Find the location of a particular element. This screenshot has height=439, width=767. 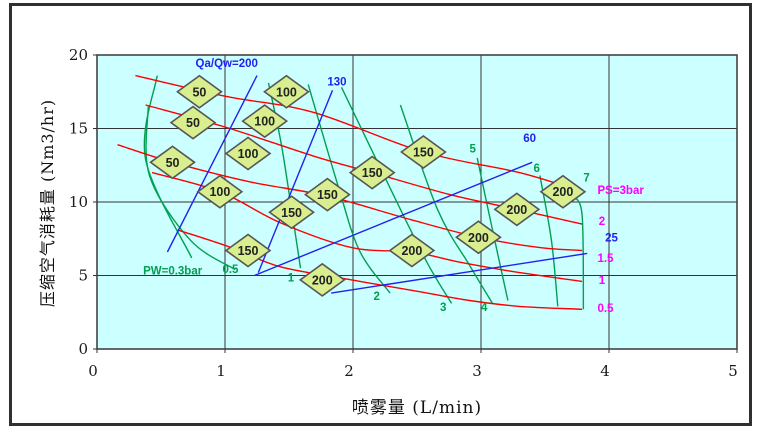

x-tick-label: 4 is located at coordinates (605, 371).